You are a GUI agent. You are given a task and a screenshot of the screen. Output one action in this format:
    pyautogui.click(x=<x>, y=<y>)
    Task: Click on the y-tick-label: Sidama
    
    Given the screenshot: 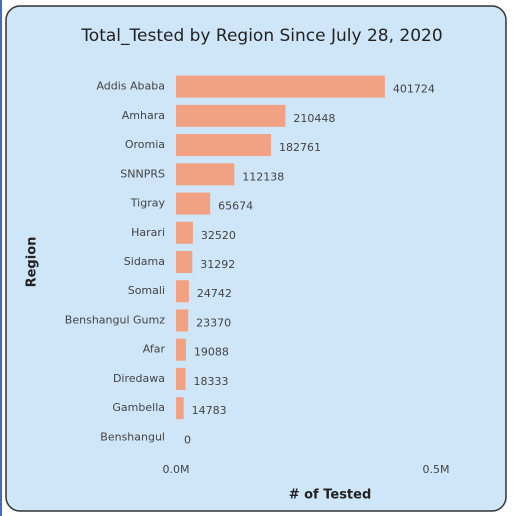 What is the action you would take?
    pyautogui.click(x=144, y=261)
    